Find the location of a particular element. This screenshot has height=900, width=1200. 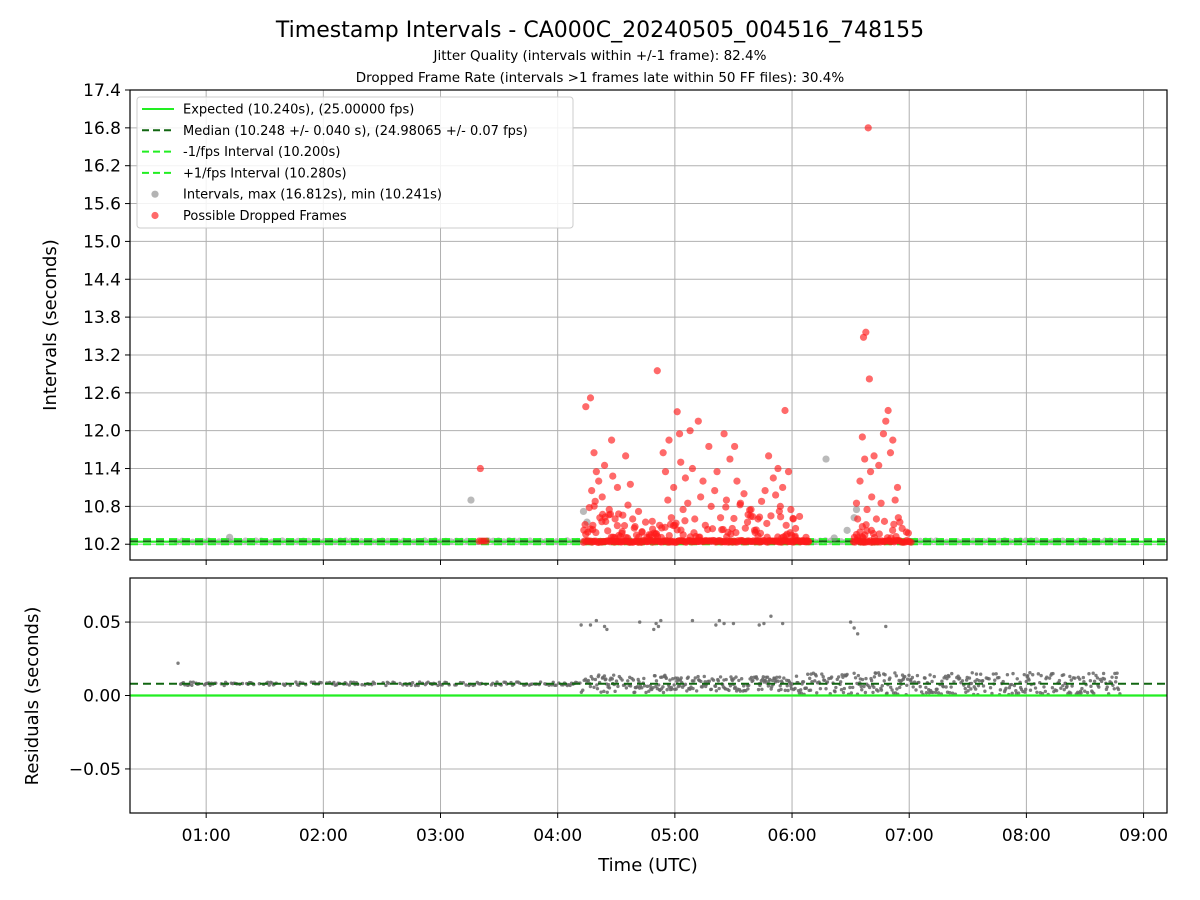

intervals-y-tick-label: 12.6 is located at coordinates (102, 394).